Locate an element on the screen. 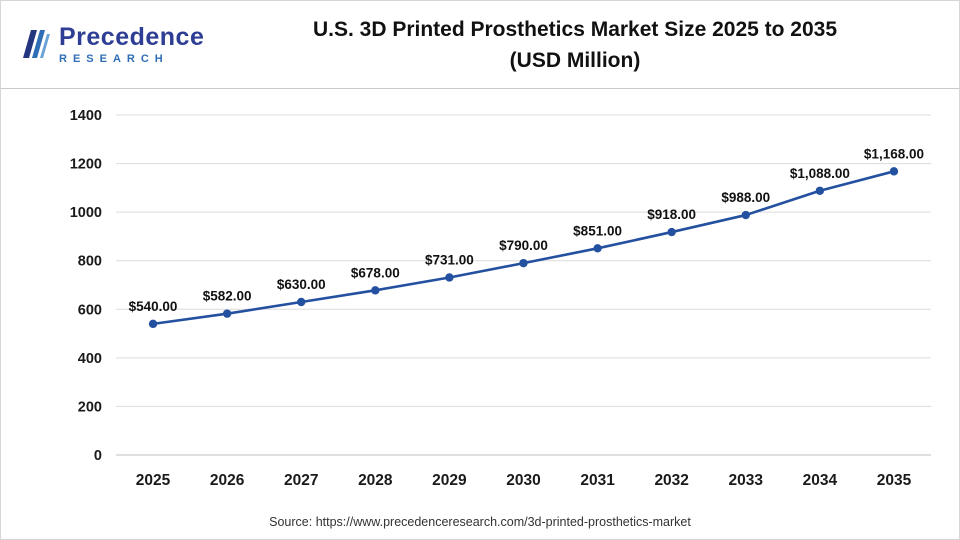 The image size is (960, 540). y-axis-tick-label: 0 is located at coordinates (98, 456).